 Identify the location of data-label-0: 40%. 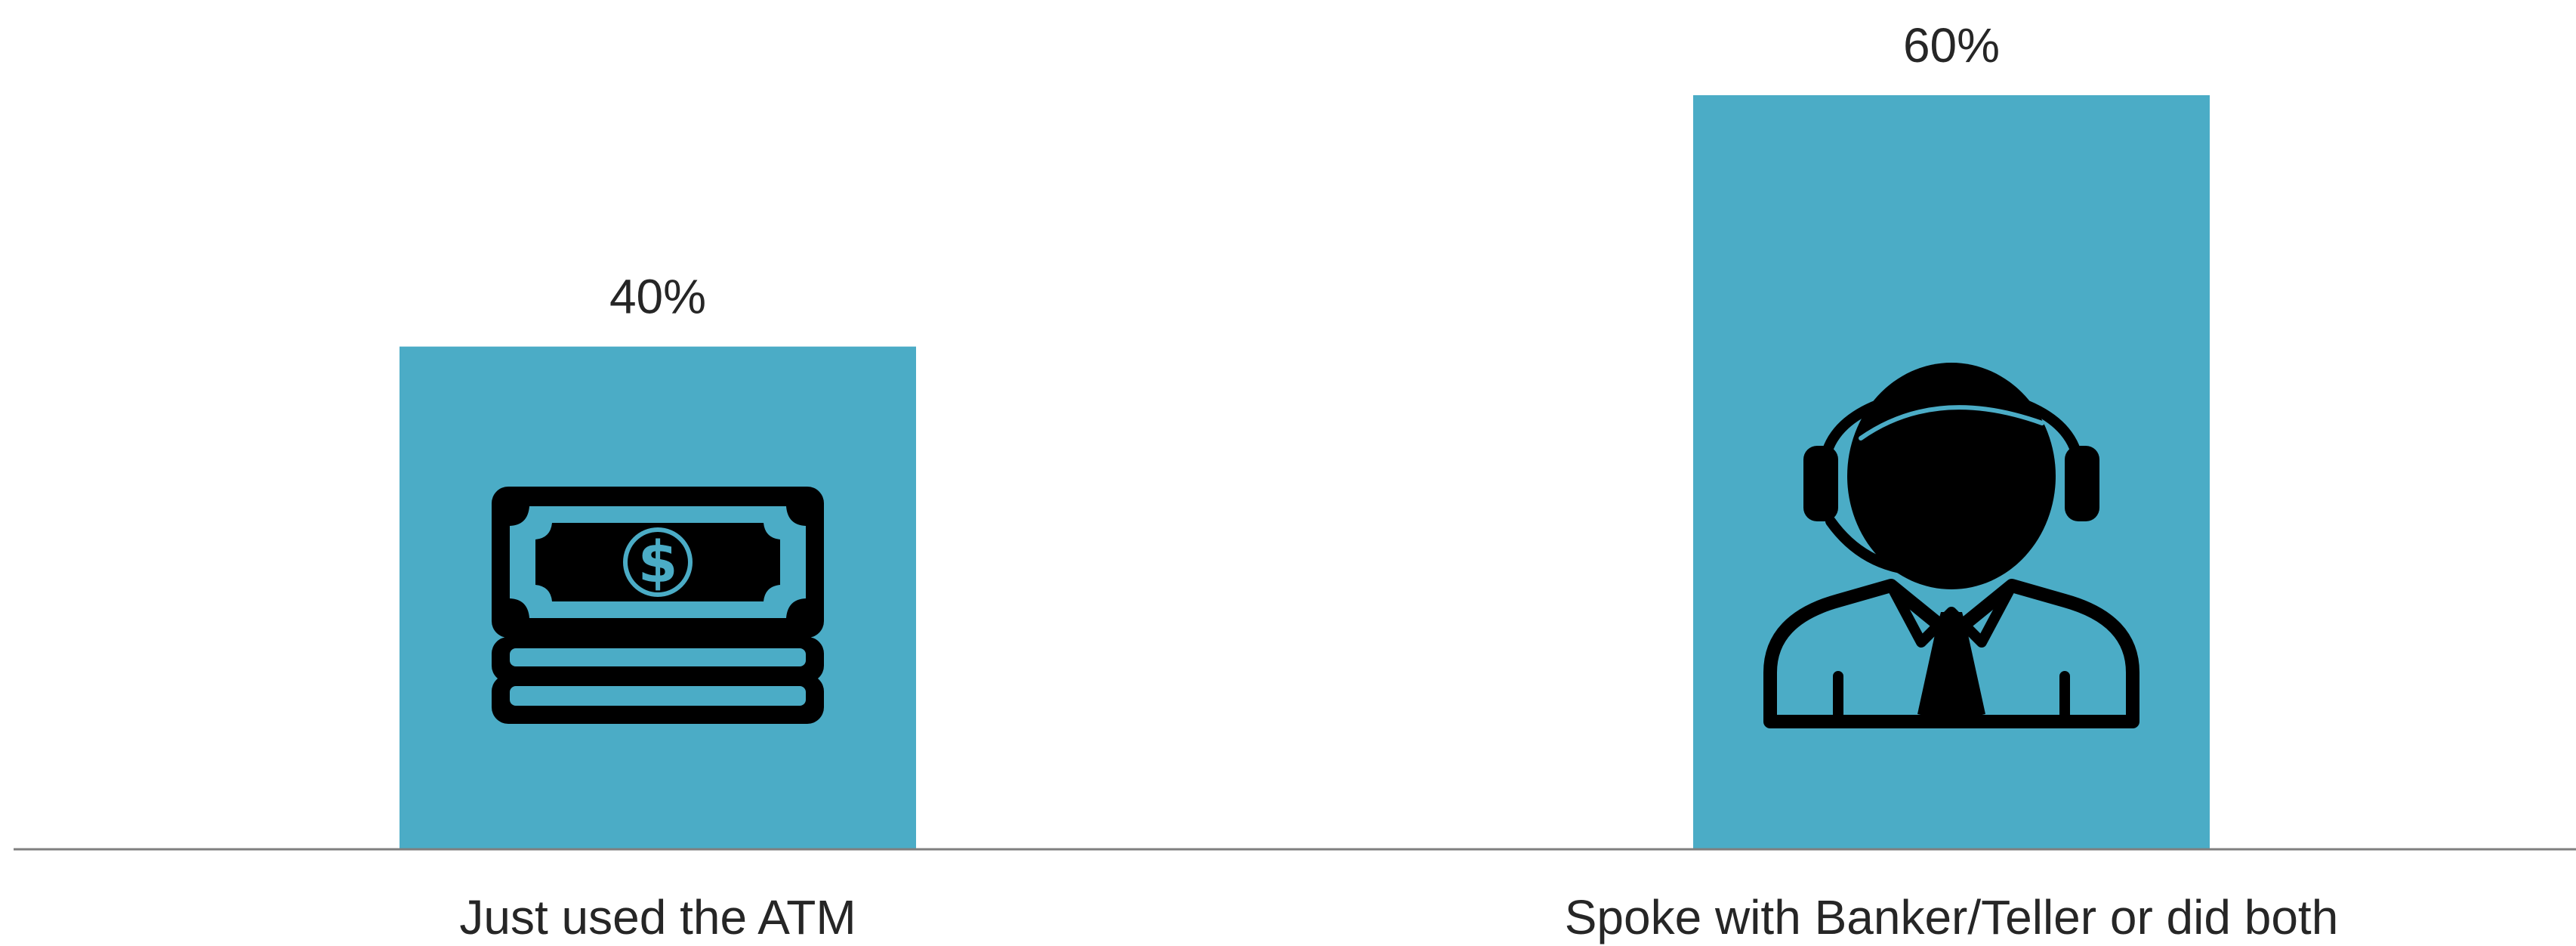
(657, 297).